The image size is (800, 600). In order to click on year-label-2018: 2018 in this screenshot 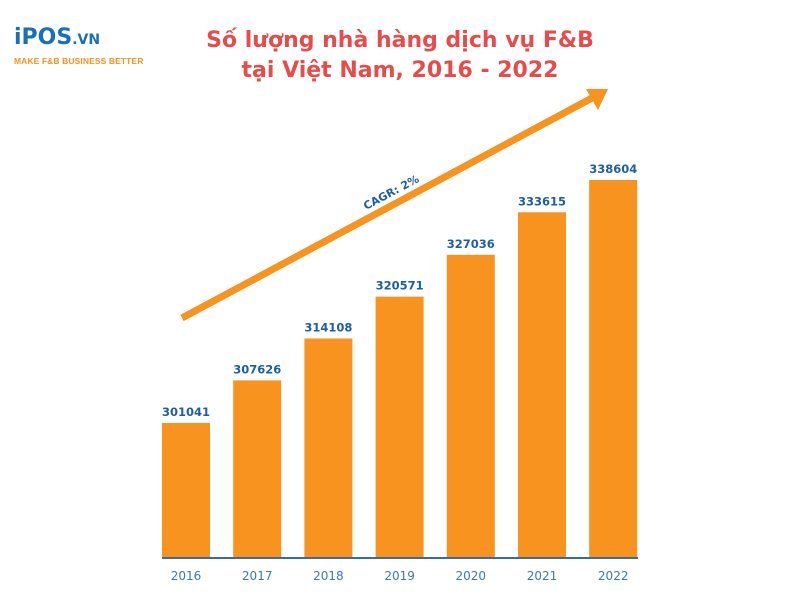, I will do `click(328, 576)`.